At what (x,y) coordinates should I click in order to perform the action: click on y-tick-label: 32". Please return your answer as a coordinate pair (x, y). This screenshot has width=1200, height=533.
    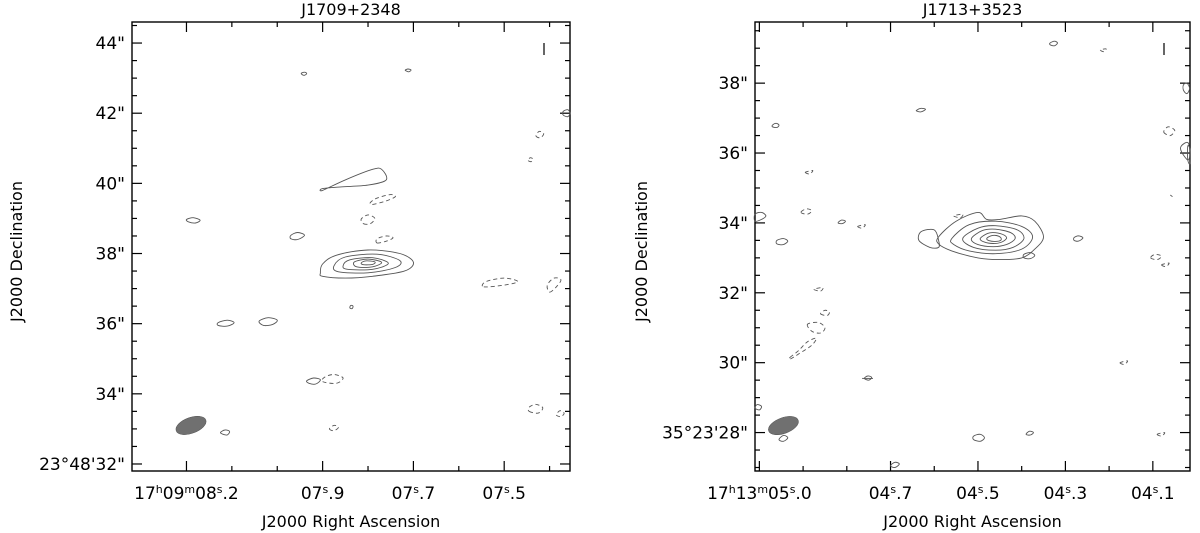
    Looking at the image, I should click on (733, 294).